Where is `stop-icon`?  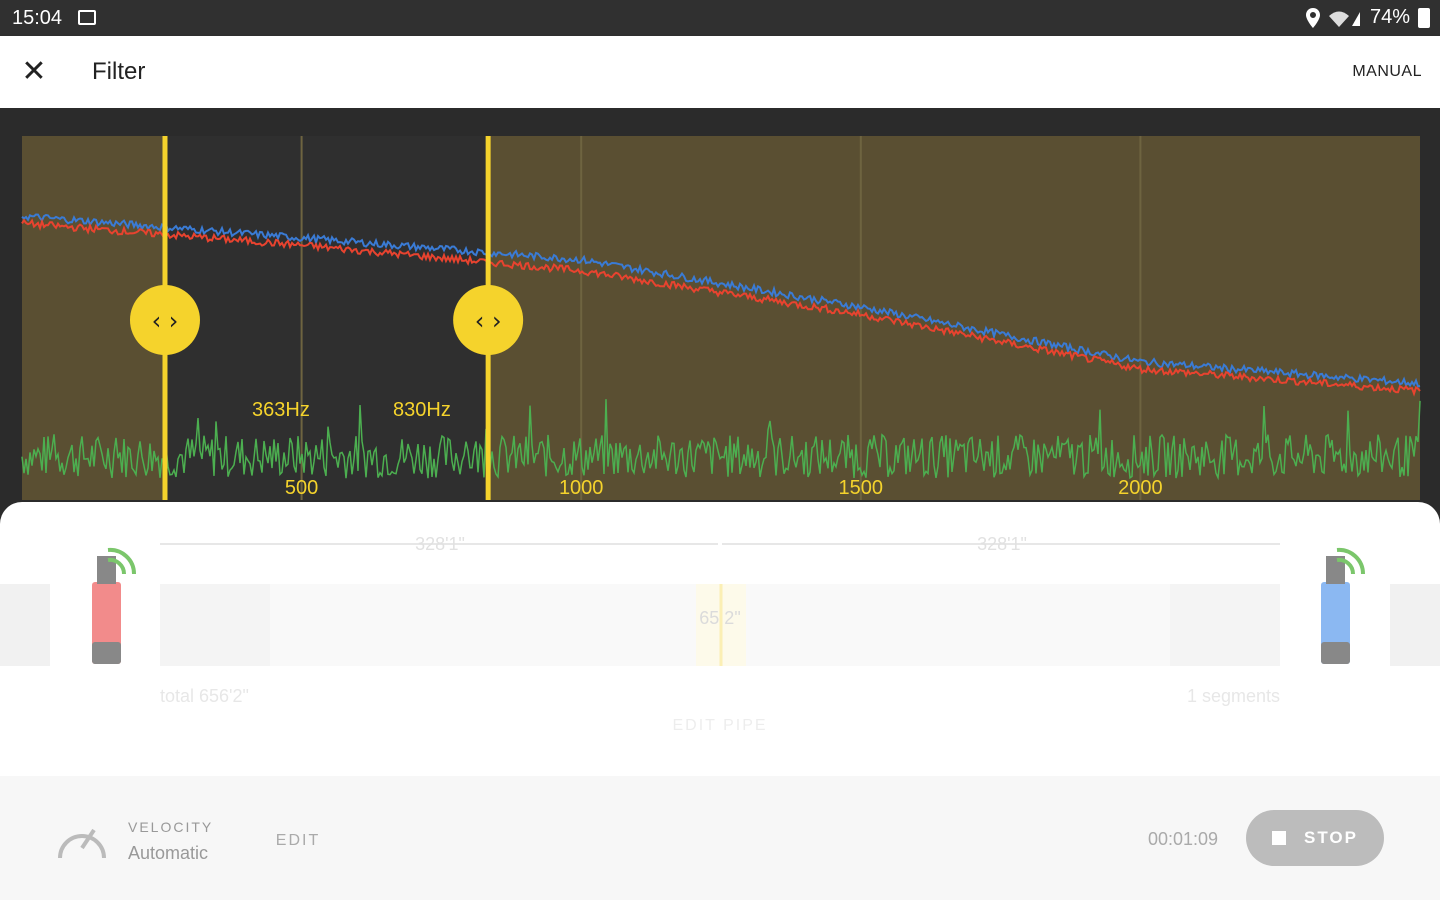
stop-icon is located at coordinates (1279, 838).